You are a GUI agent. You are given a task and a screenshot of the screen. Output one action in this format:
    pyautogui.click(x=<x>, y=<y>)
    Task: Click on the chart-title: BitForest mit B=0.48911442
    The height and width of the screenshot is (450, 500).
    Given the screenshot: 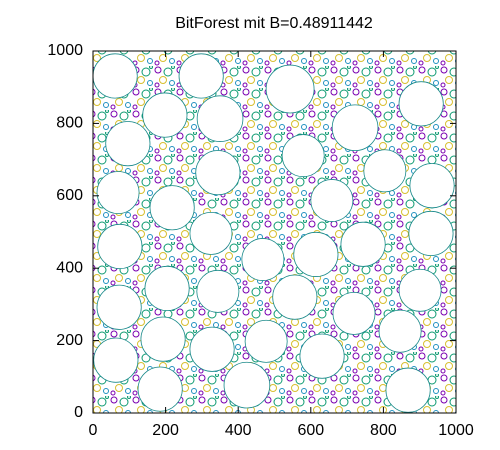 What is the action you would take?
    pyautogui.click(x=274, y=23)
    